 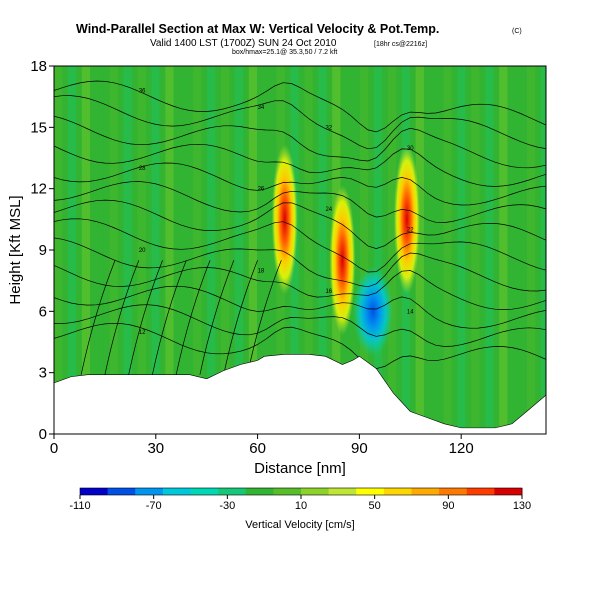 I want to click on colorbar: -110 -70 -30 10 50 90 130, so click(x=300, y=499).